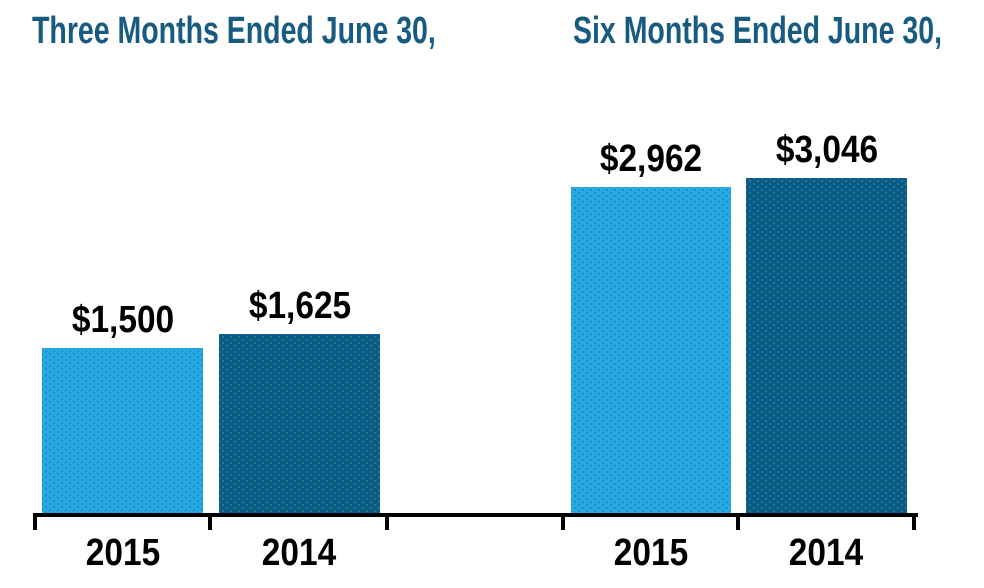 Image resolution: width=984 pixels, height=588 pixels. What do you see at coordinates (475, 515) in the screenshot?
I see `x-axis-line` at bounding box center [475, 515].